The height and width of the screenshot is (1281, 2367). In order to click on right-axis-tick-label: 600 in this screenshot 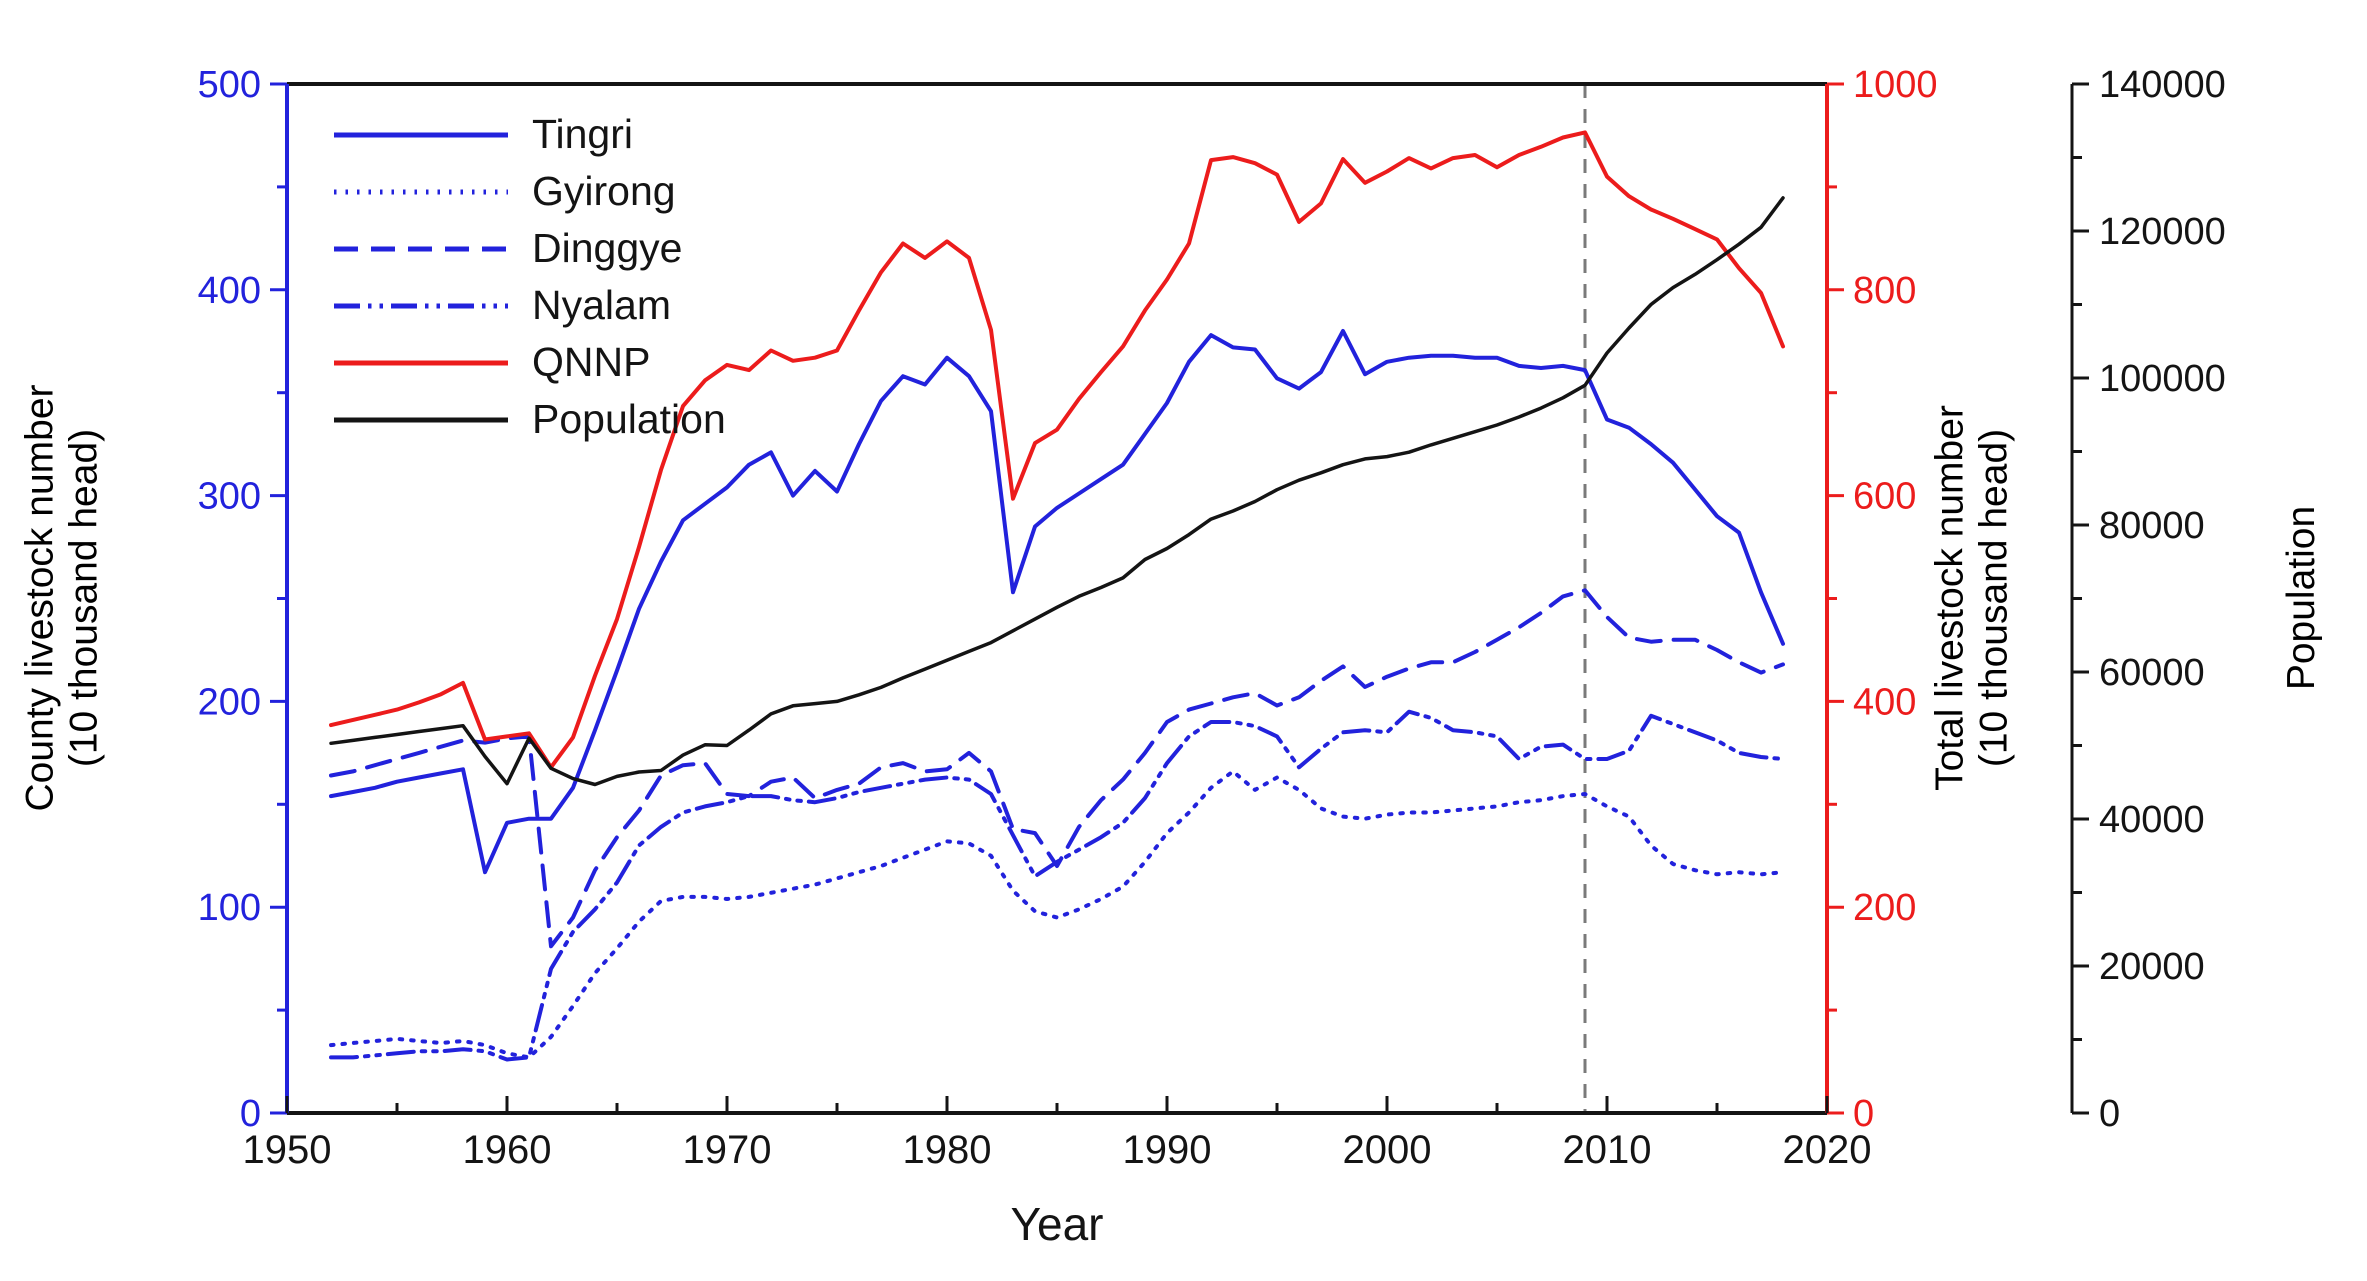, I will do `click(1884, 497)`.